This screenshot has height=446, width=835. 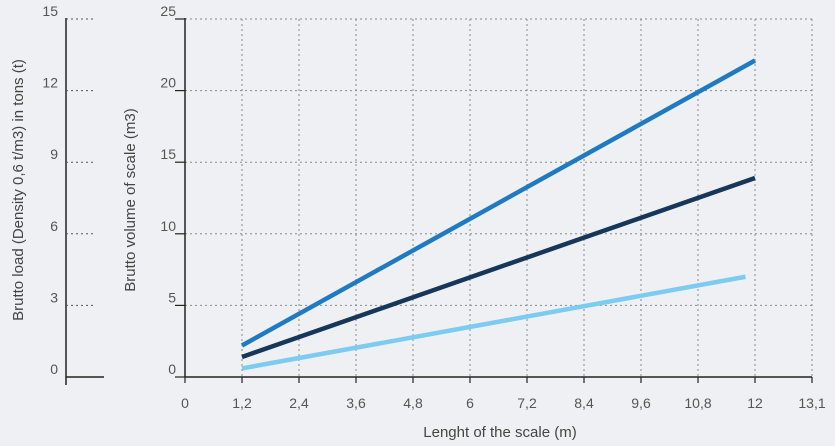 I want to click on x-tick-label: 2,4, so click(x=299, y=403).